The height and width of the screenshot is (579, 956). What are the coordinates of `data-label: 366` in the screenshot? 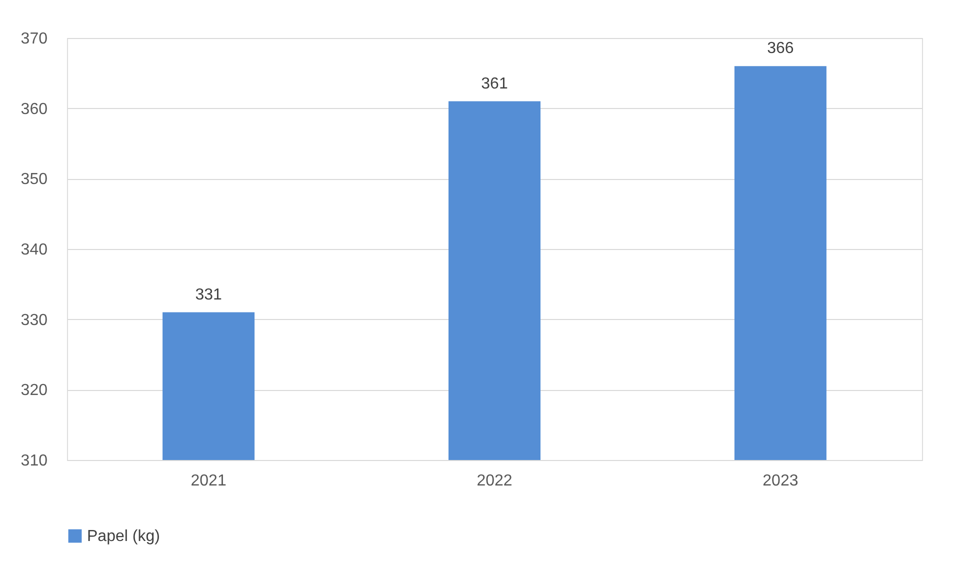 It's located at (780, 49).